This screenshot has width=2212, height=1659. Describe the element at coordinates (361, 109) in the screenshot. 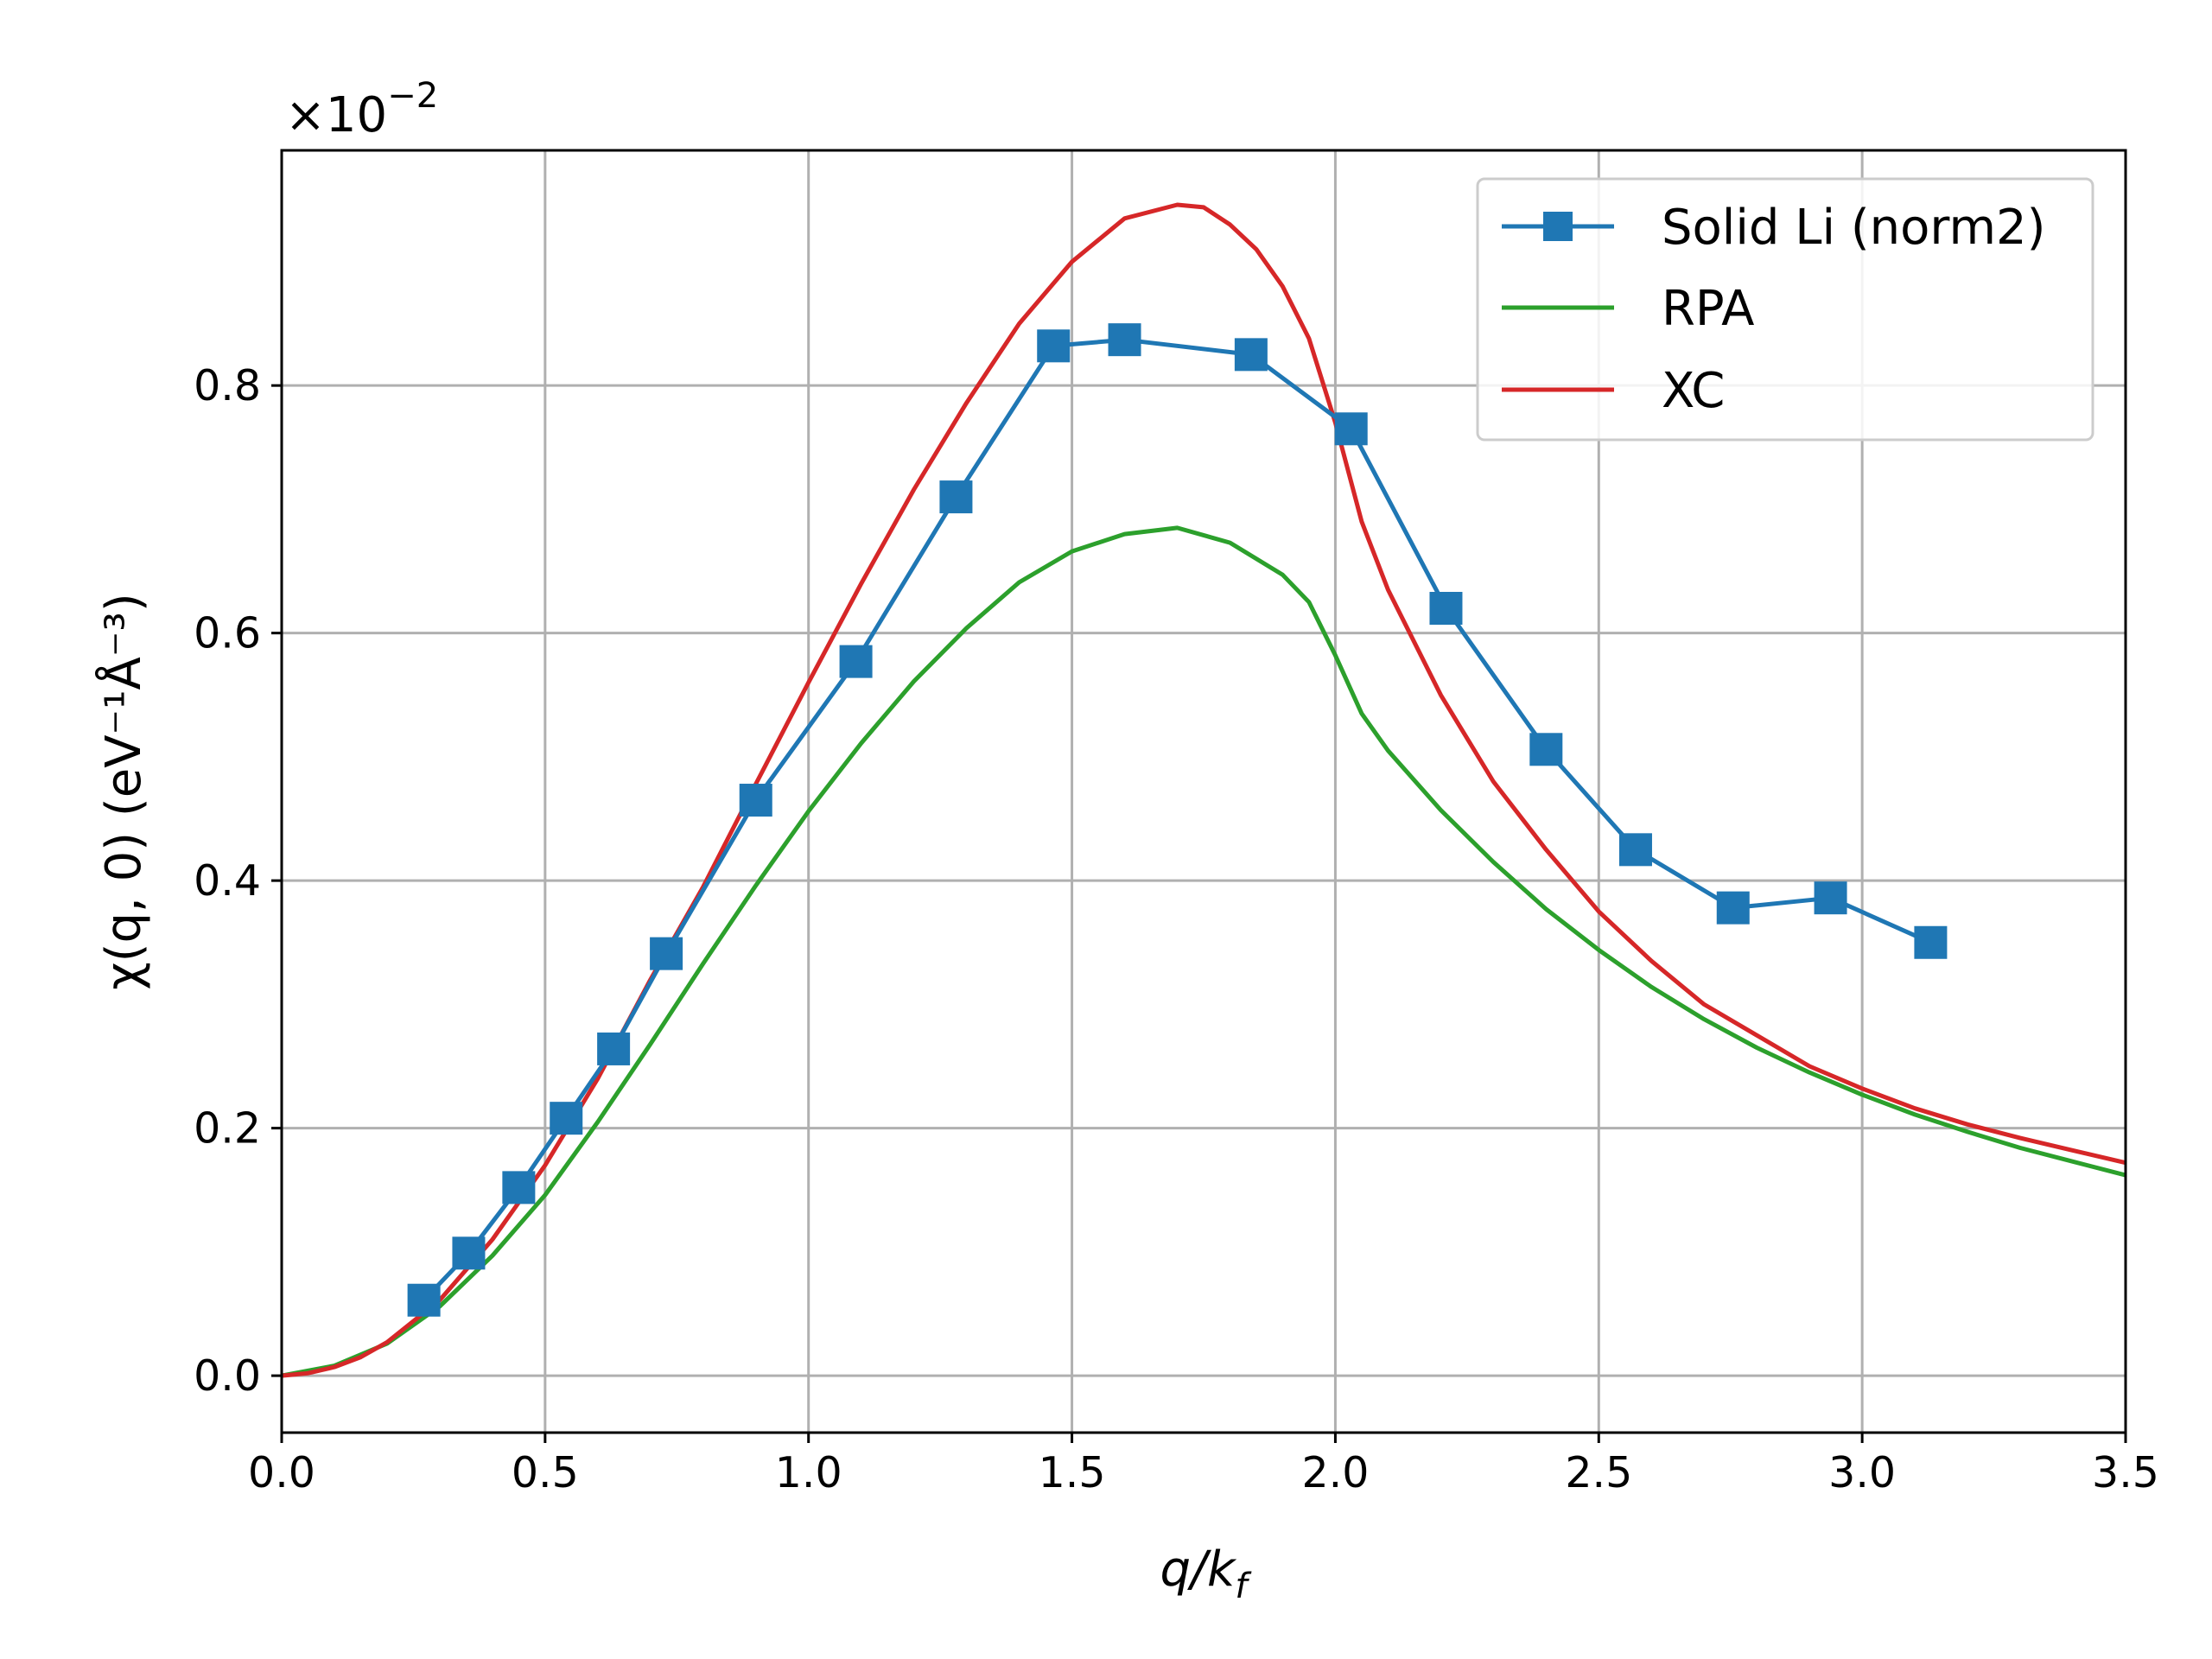

I see `y-scale-label: ×10⁻²` at that location.